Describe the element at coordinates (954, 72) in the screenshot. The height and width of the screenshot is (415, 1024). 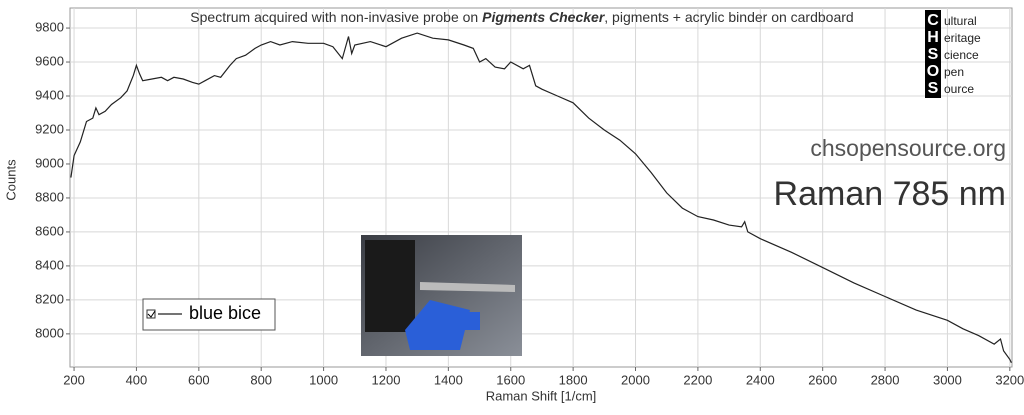
I see `logo-word: pen` at that location.